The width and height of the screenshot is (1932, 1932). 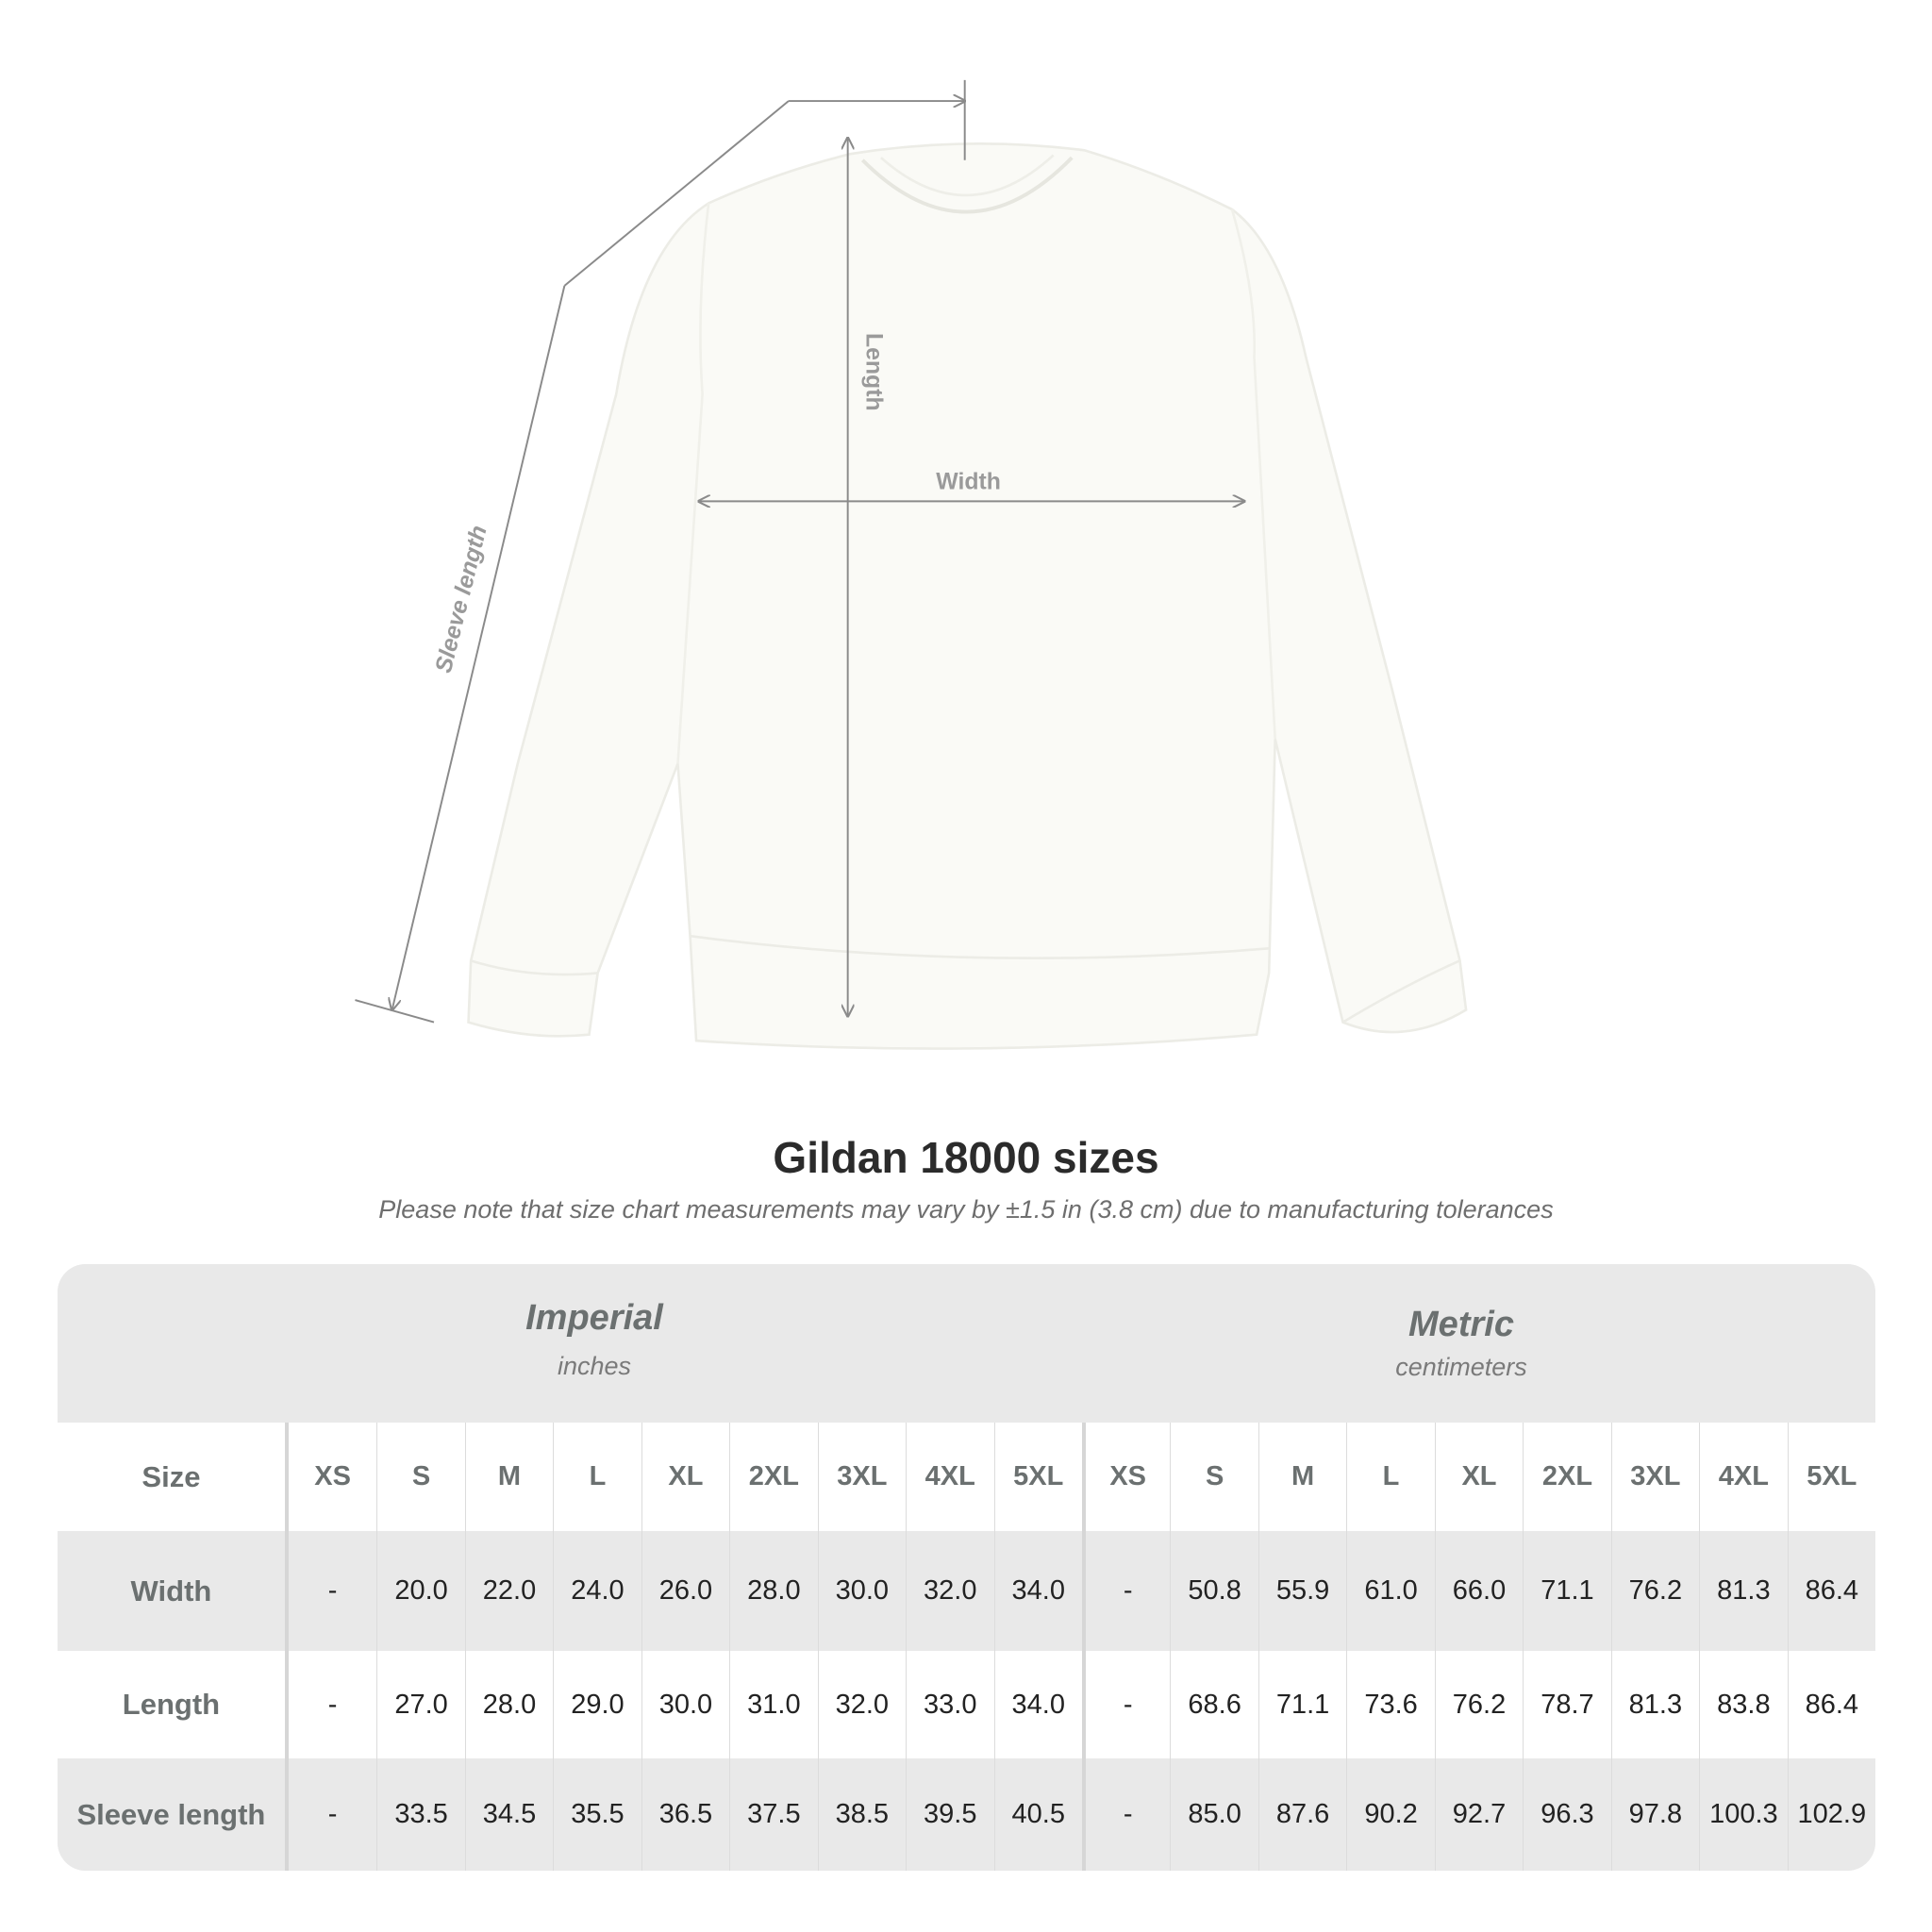 I want to click on metric-title: Metric, so click(x=1461, y=1324).